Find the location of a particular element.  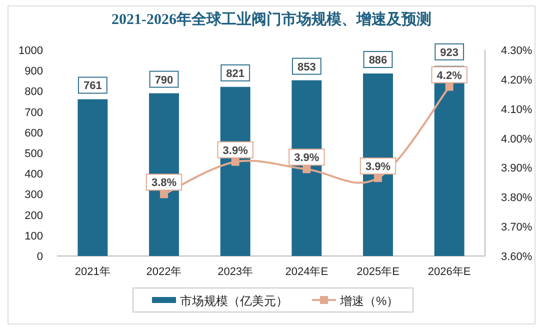

y-tick-label: 300 is located at coordinates (33, 195).